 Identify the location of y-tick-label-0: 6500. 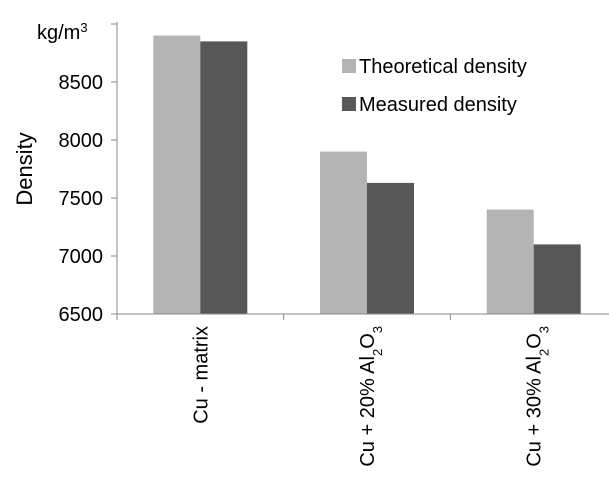
(81, 315).